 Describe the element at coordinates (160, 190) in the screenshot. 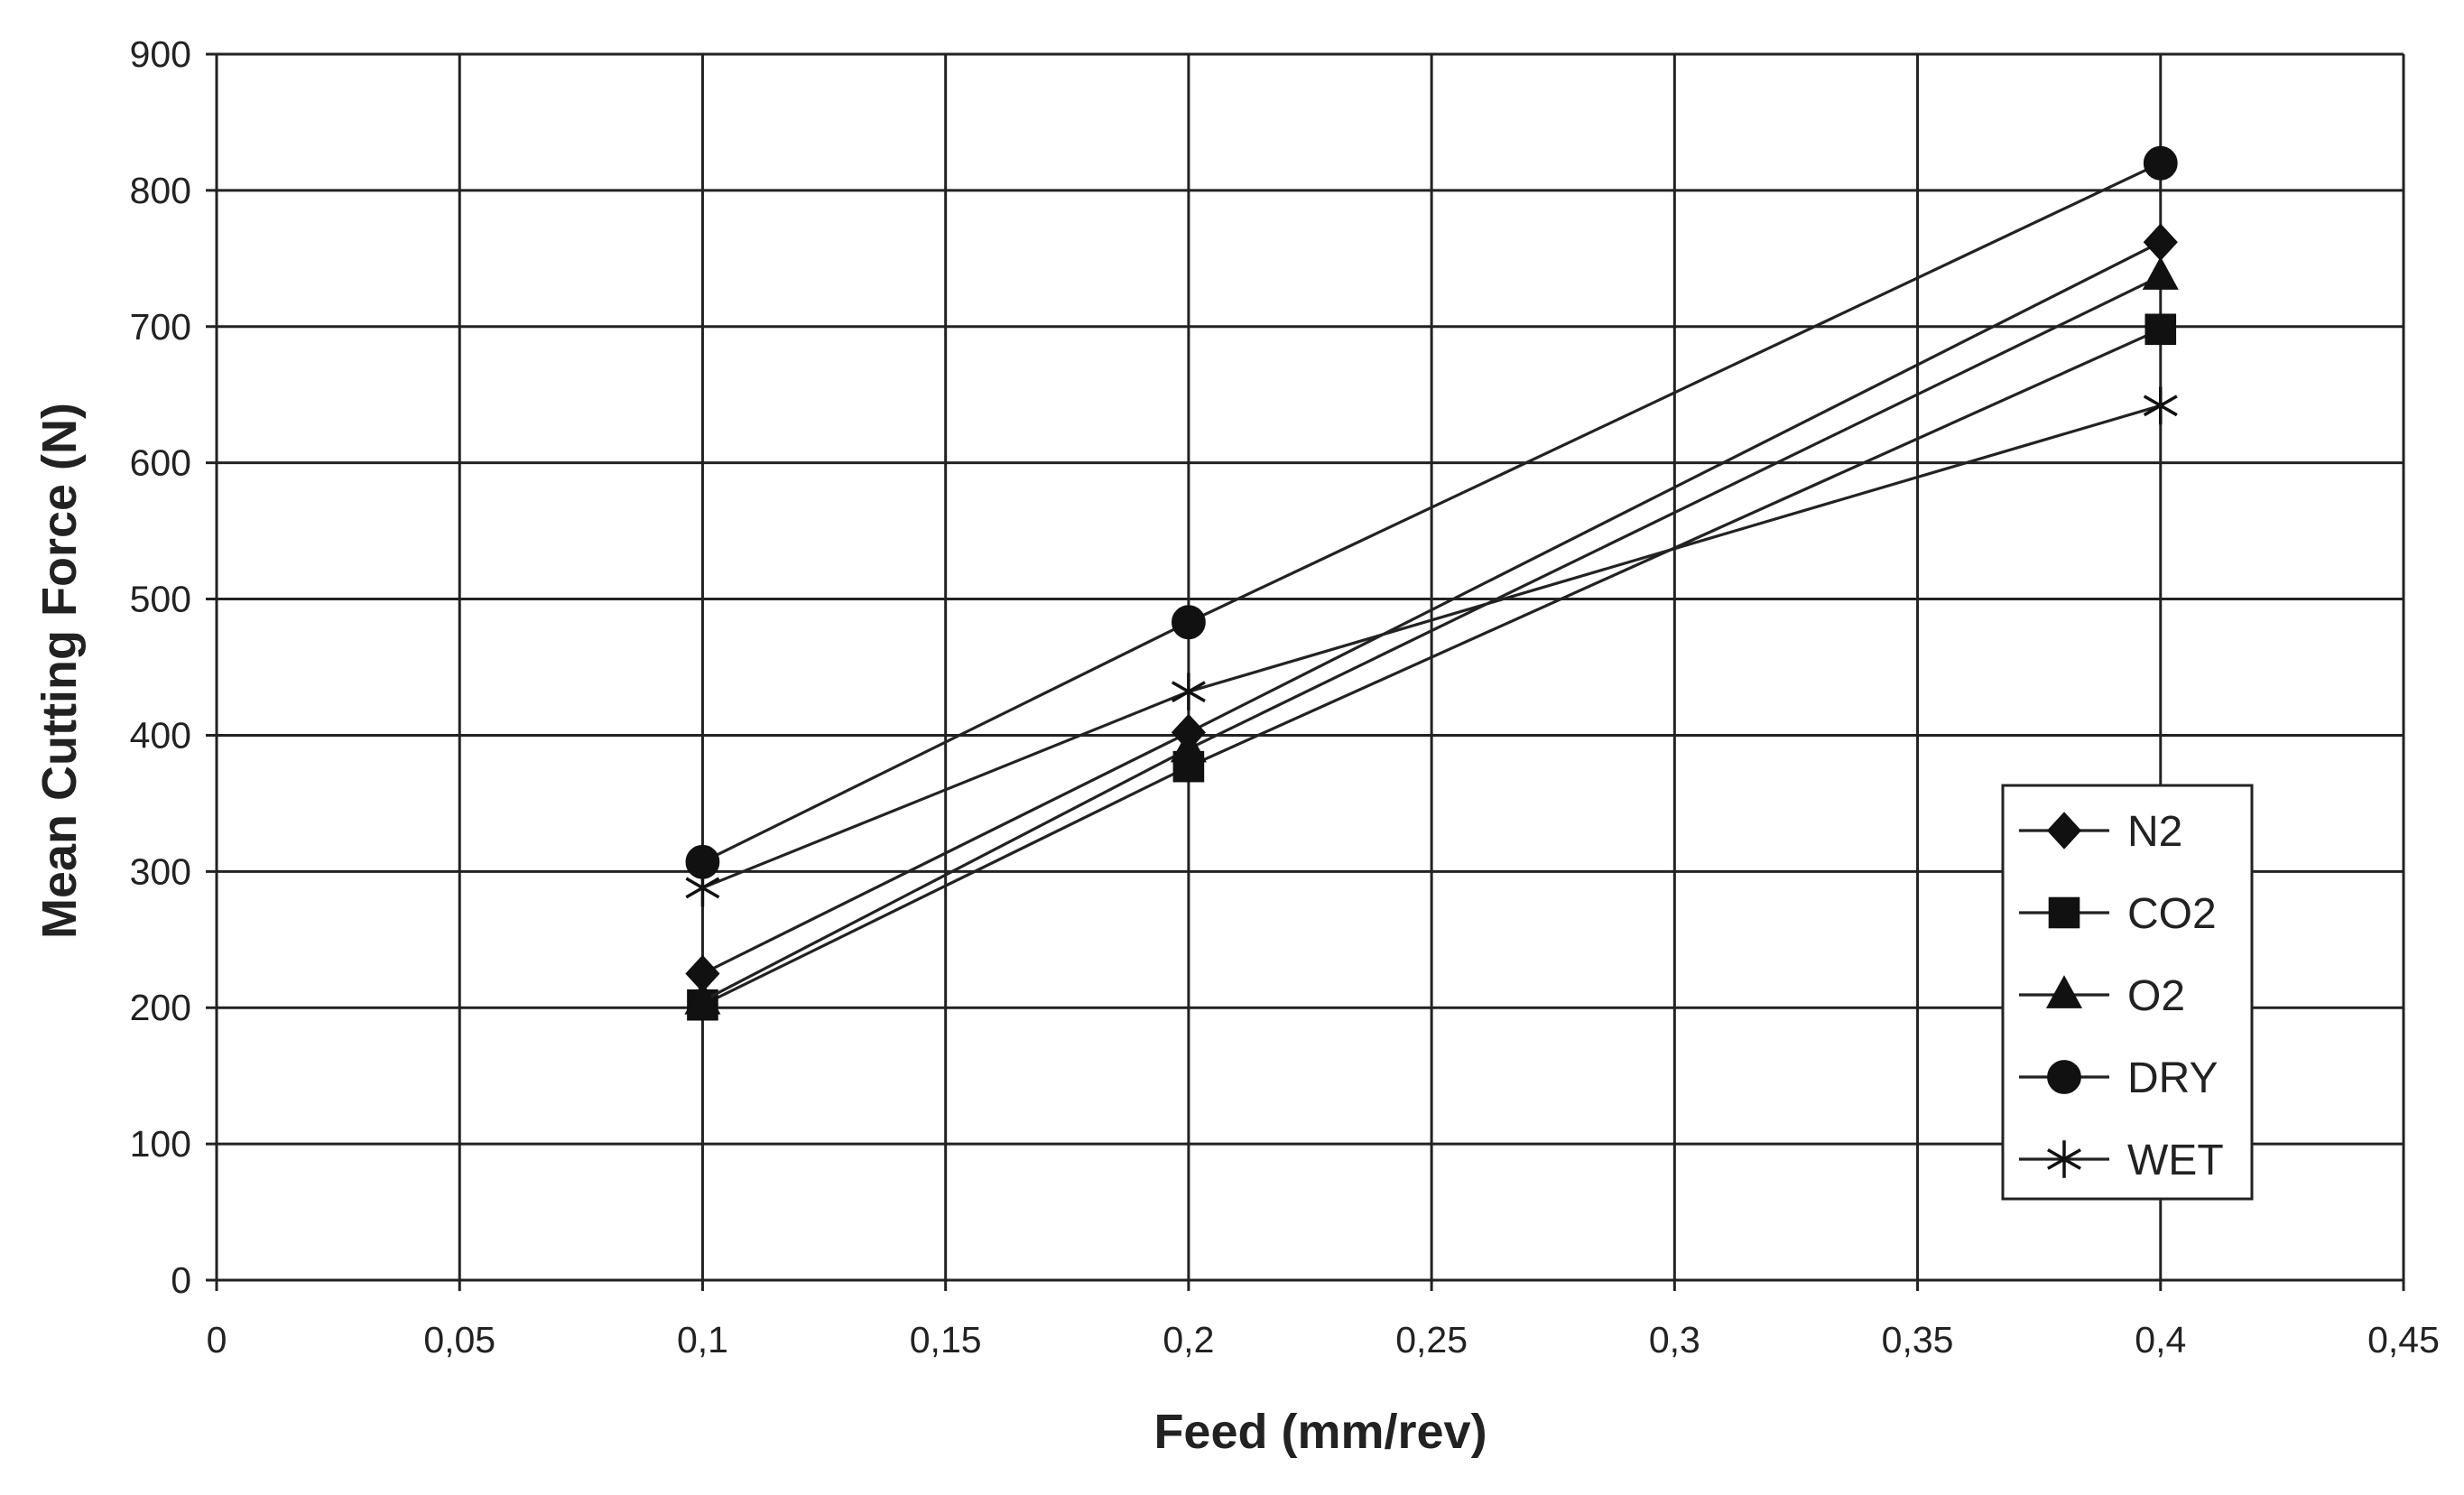

I see `y-tick-label: 800` at that location.